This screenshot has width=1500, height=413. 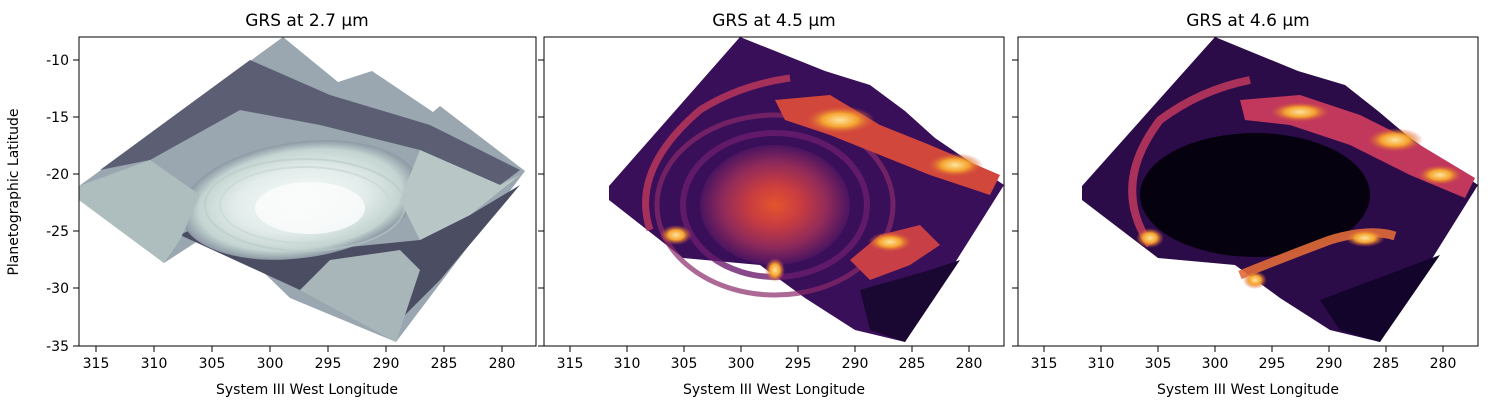 I want to click on north-band, so click(x=310, y=122).